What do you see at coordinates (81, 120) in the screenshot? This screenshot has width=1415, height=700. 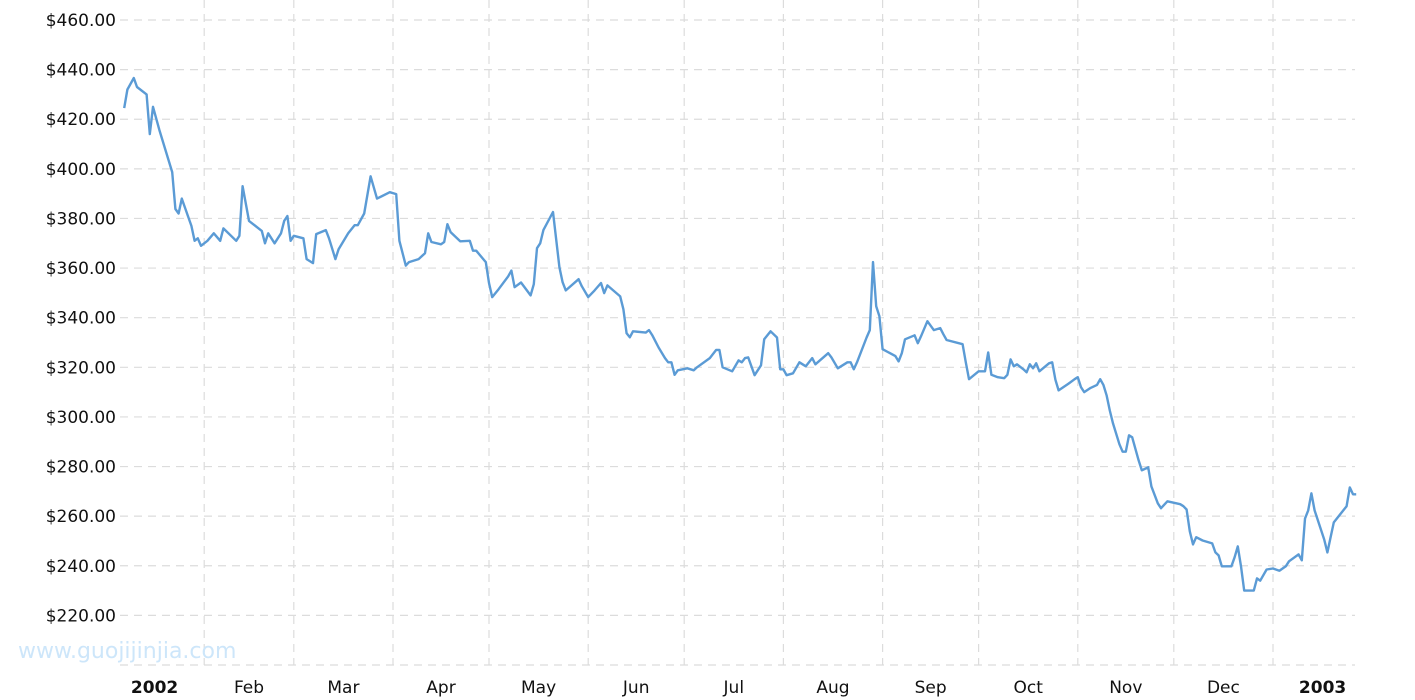 I see `y-tick-label: $420.00` at bounding box center [81, 120].